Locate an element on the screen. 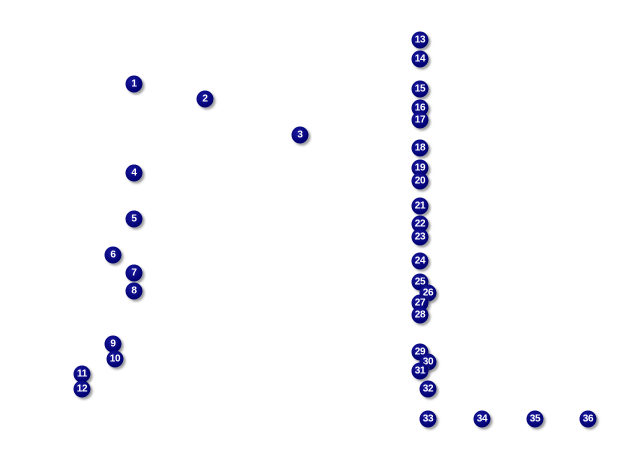 This screenshot has width=642, height=475. numbered-marker-35: 35 is located at coordinates (535, 419).